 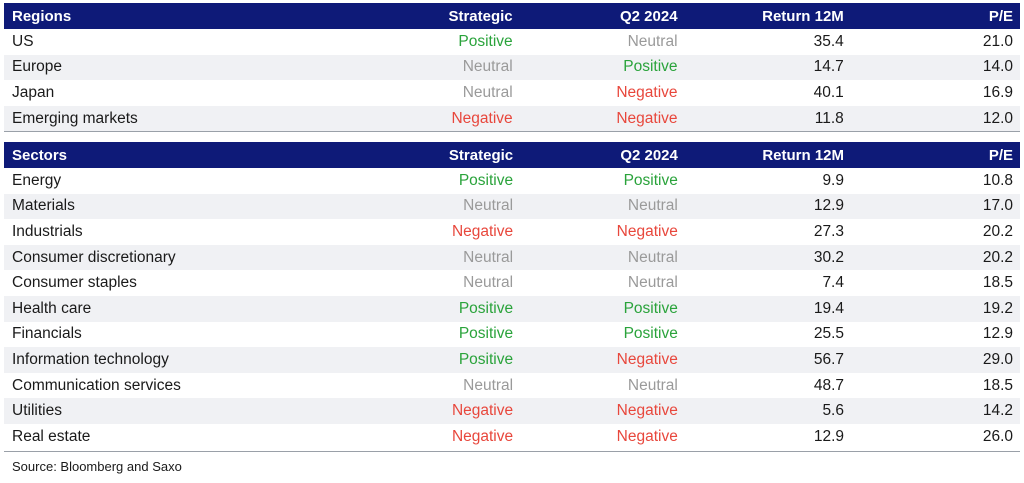 I want to click on table-row: Utilities Negative Negative 5.6 14.2, so click(x=512, y=411).